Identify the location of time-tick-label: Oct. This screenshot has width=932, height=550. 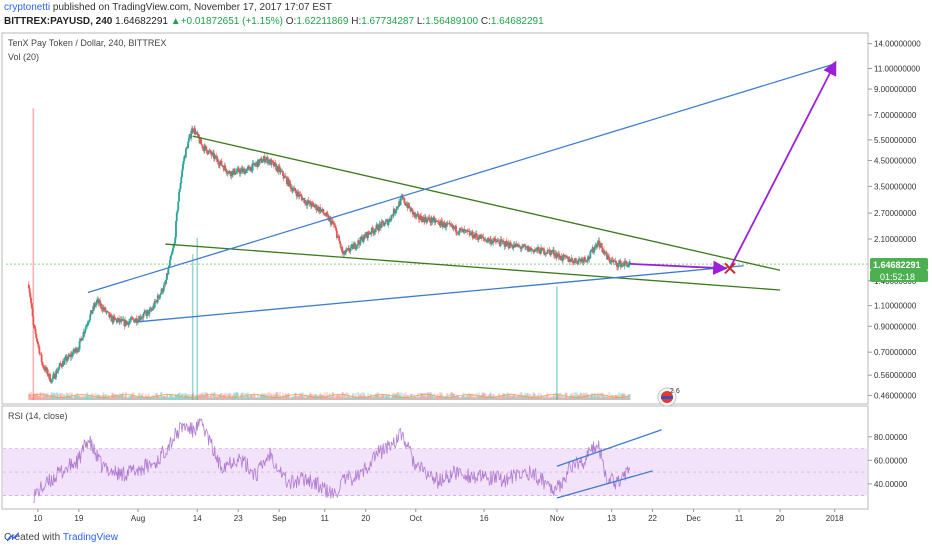
(416, 518).